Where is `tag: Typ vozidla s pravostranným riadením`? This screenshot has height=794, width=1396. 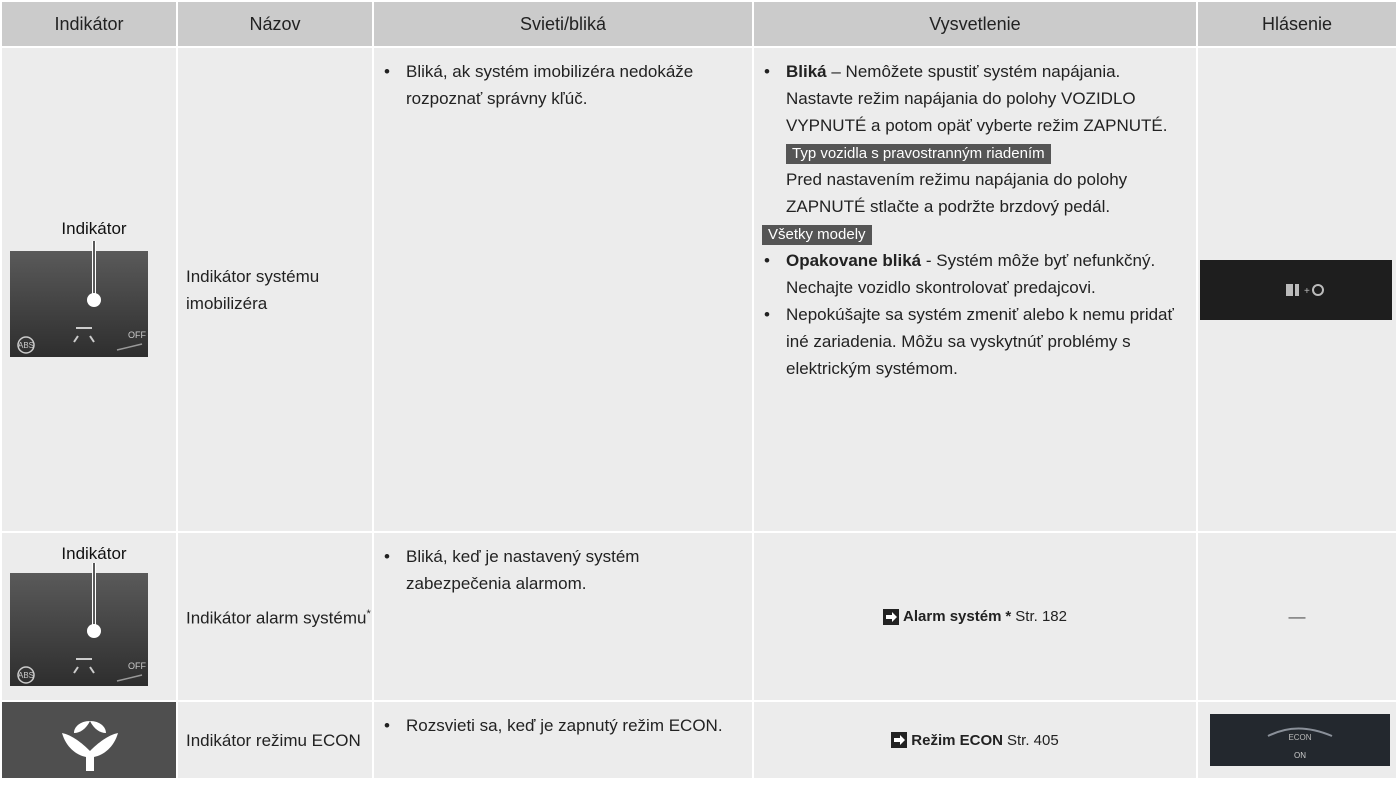
tag: Typ vozidla s pravostranným riadením is located at coordinates (918, 154).